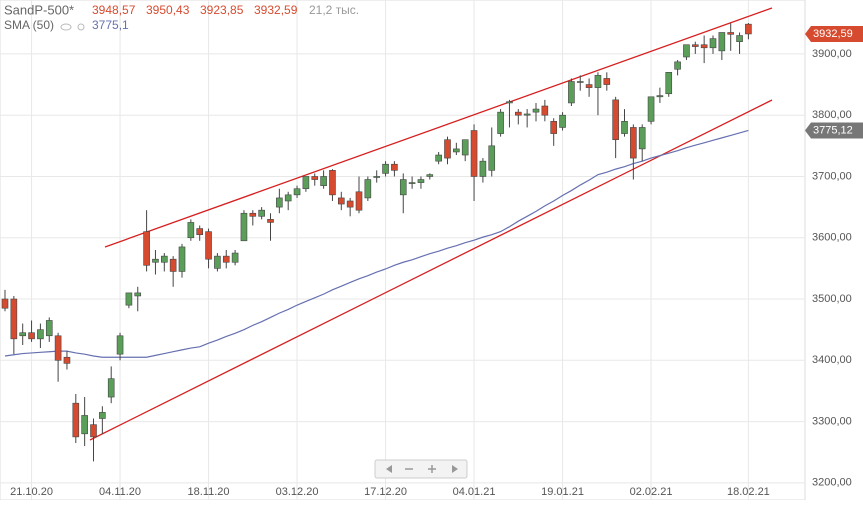  Describe the element at coordinates (832, 360) in the screenshot. I see `y-tick-label: 3400,00` at that location.